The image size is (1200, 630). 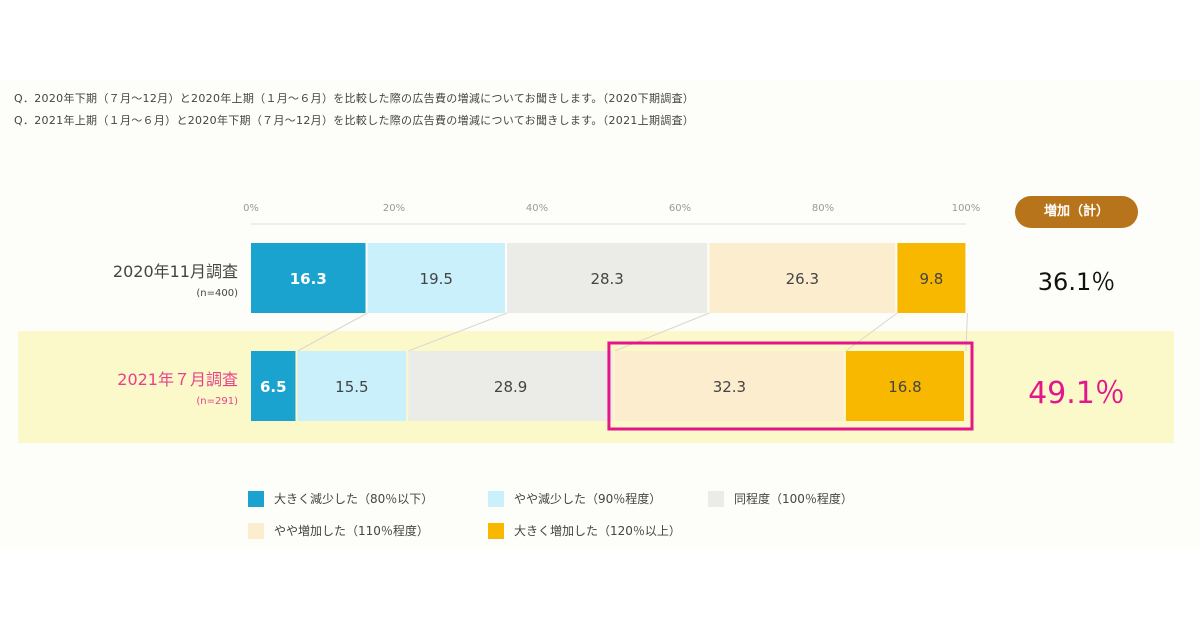 I want to click on data-label: 19.5, so click(x=436, y=279).